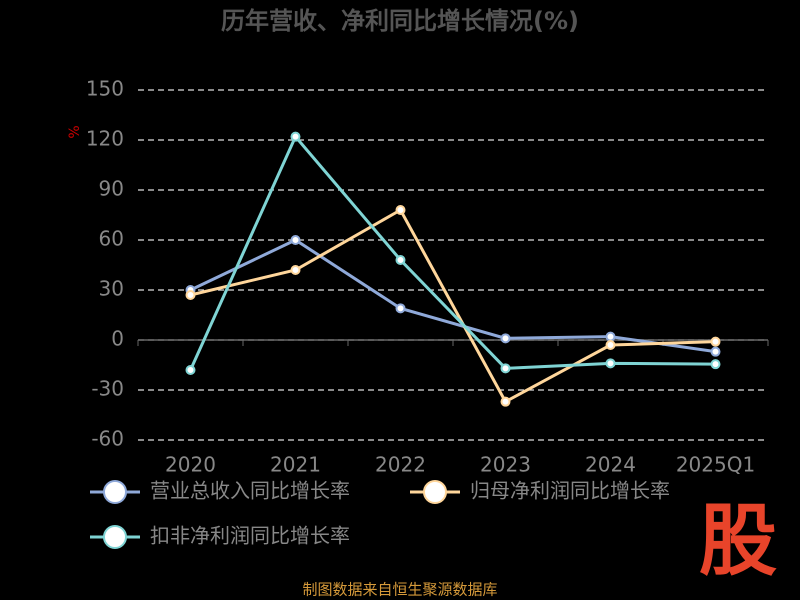  I want to click on x-tick-label: 2022, so click(400, 465).